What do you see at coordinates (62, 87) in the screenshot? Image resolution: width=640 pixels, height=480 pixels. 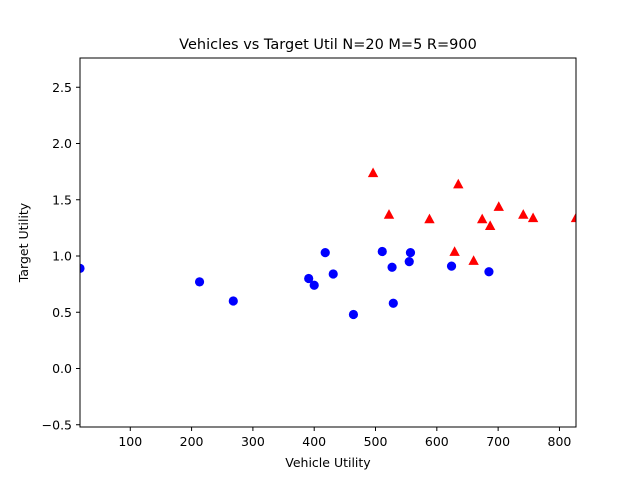 I see `y-tick-label: 2.5` at bounding box center [62, 87].